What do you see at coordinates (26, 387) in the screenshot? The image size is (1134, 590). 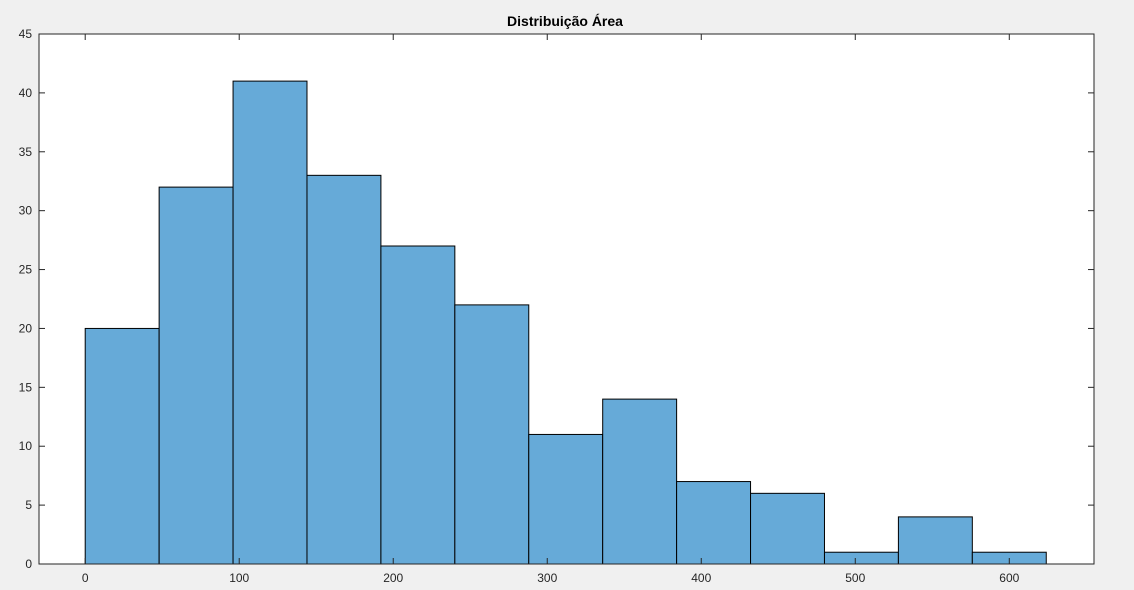 I see `y-tick-label: 15` at bounding box center [26, 387].